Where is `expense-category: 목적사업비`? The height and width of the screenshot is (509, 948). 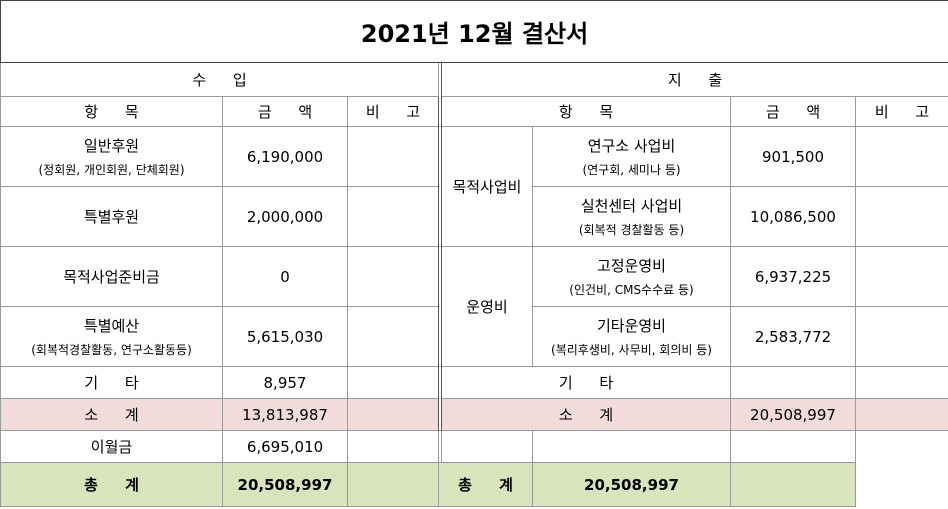
expense-category: 목적사업비 is located at coordinates (487, 186).